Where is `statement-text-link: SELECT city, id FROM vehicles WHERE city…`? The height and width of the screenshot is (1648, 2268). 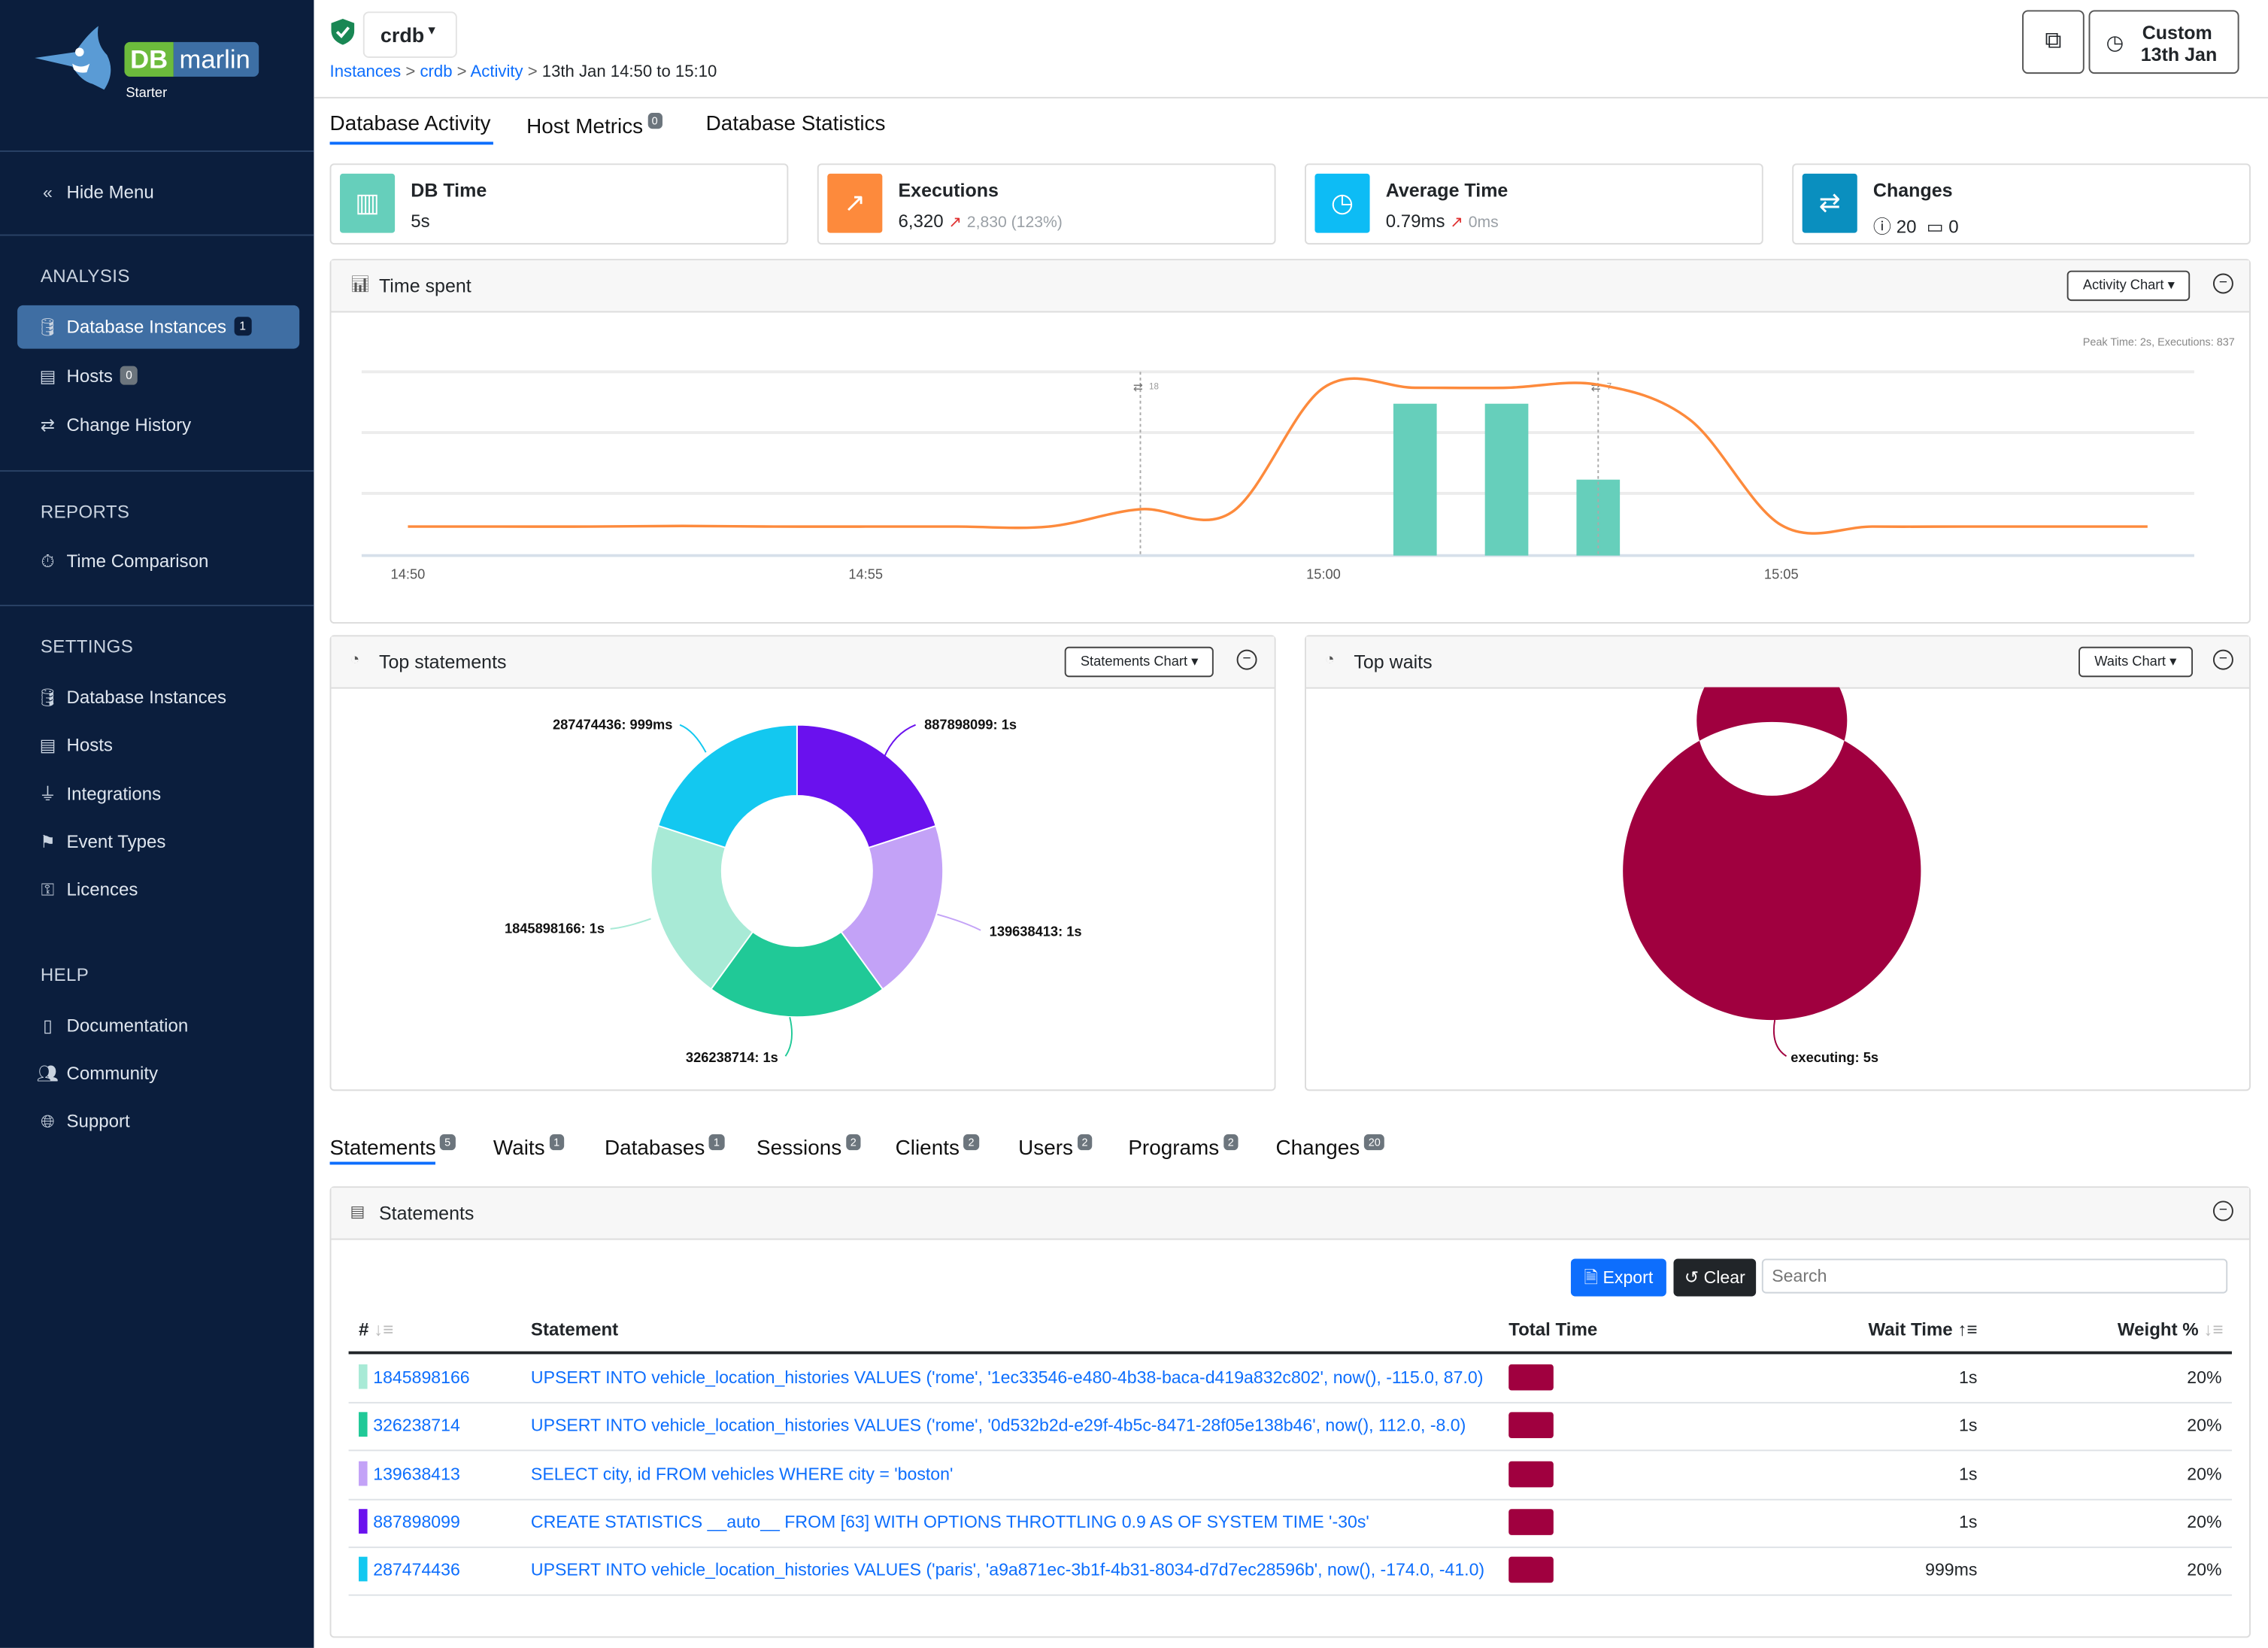
statement-text-link: SELECT city, id FROM vehicles WHERE city… is located at coordinates (742, 1474).